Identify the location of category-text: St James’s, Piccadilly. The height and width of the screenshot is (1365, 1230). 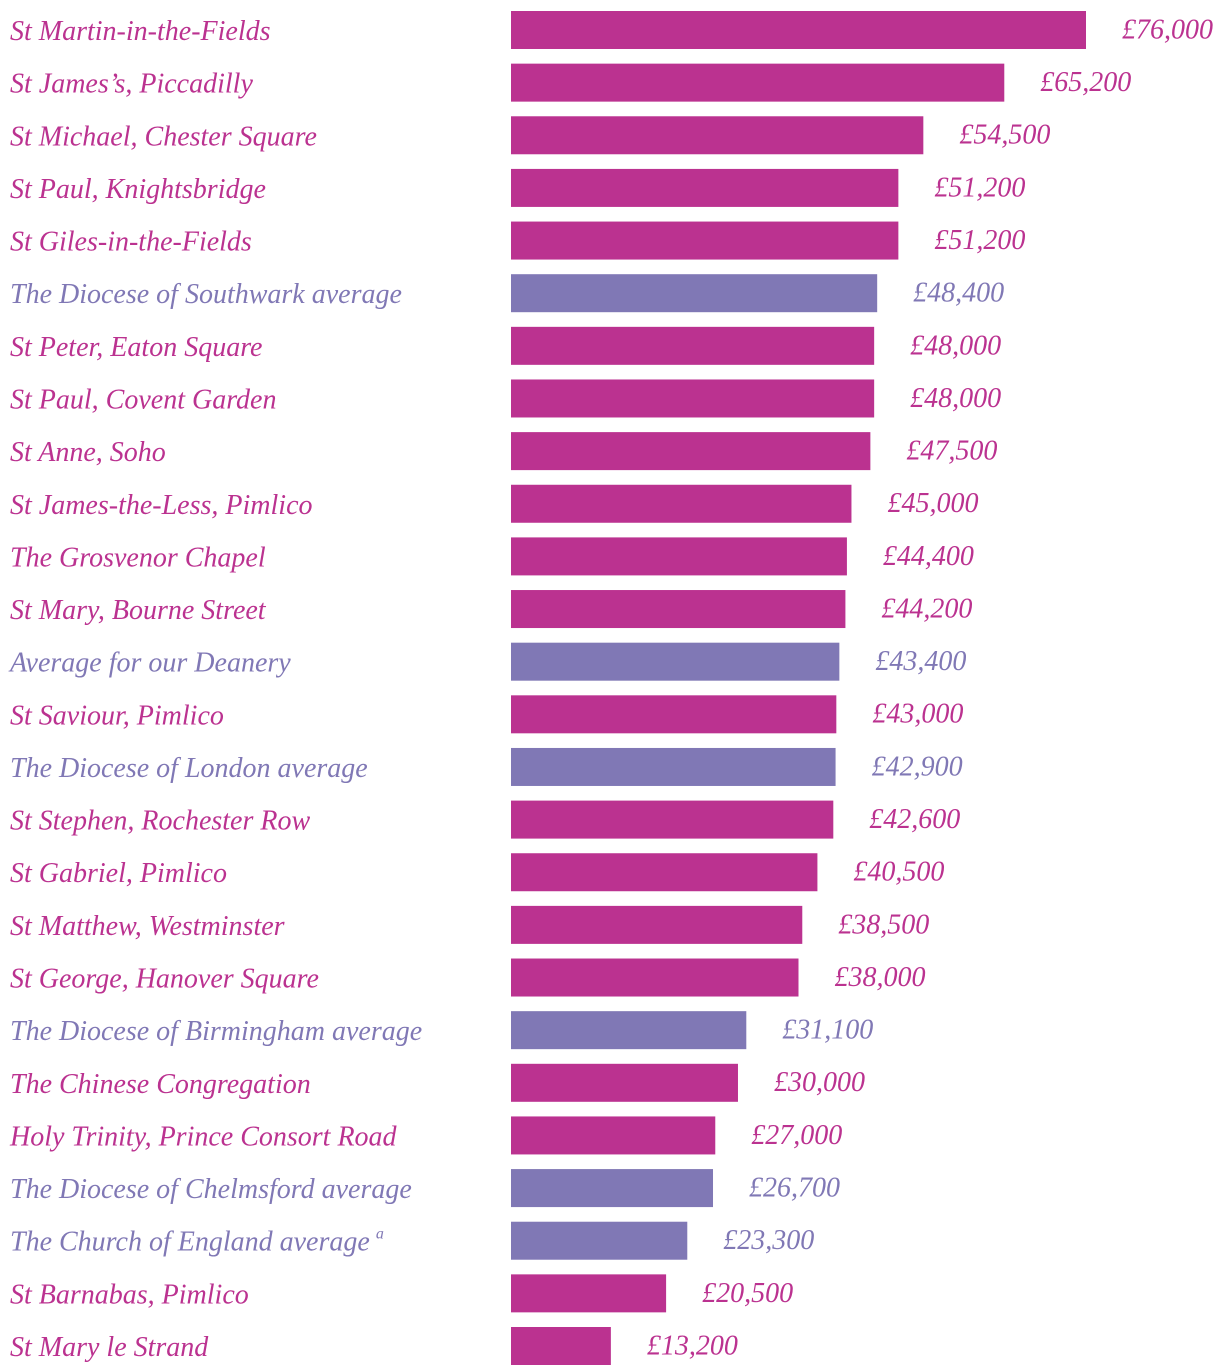
(131, 84).